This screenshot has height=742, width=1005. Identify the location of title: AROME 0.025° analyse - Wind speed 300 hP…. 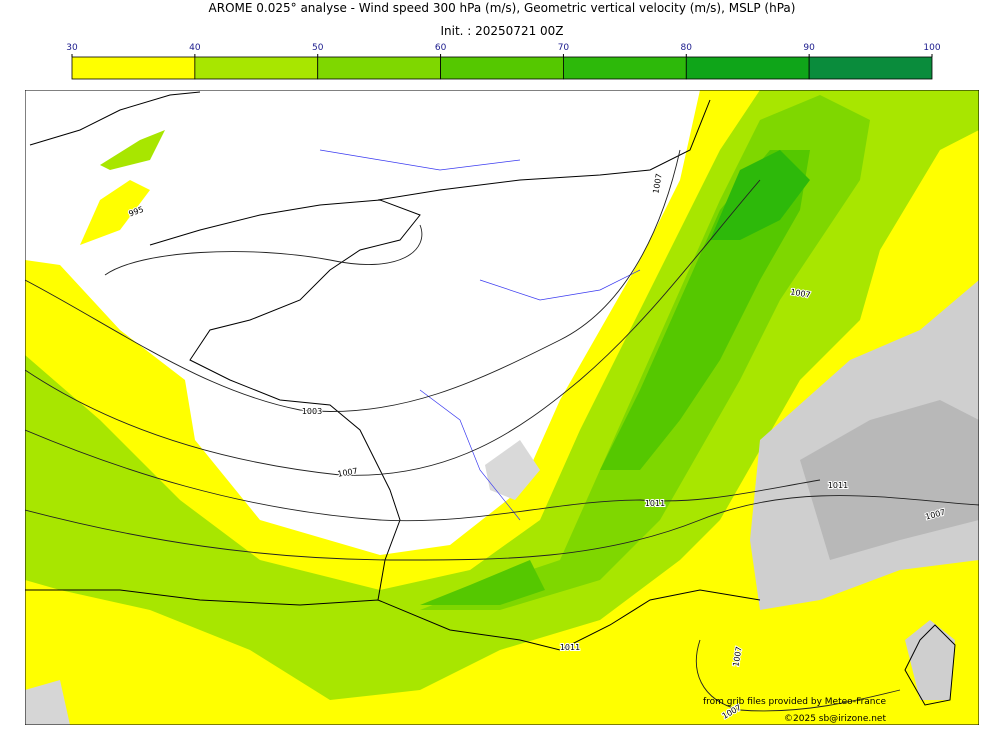
(502, 8).